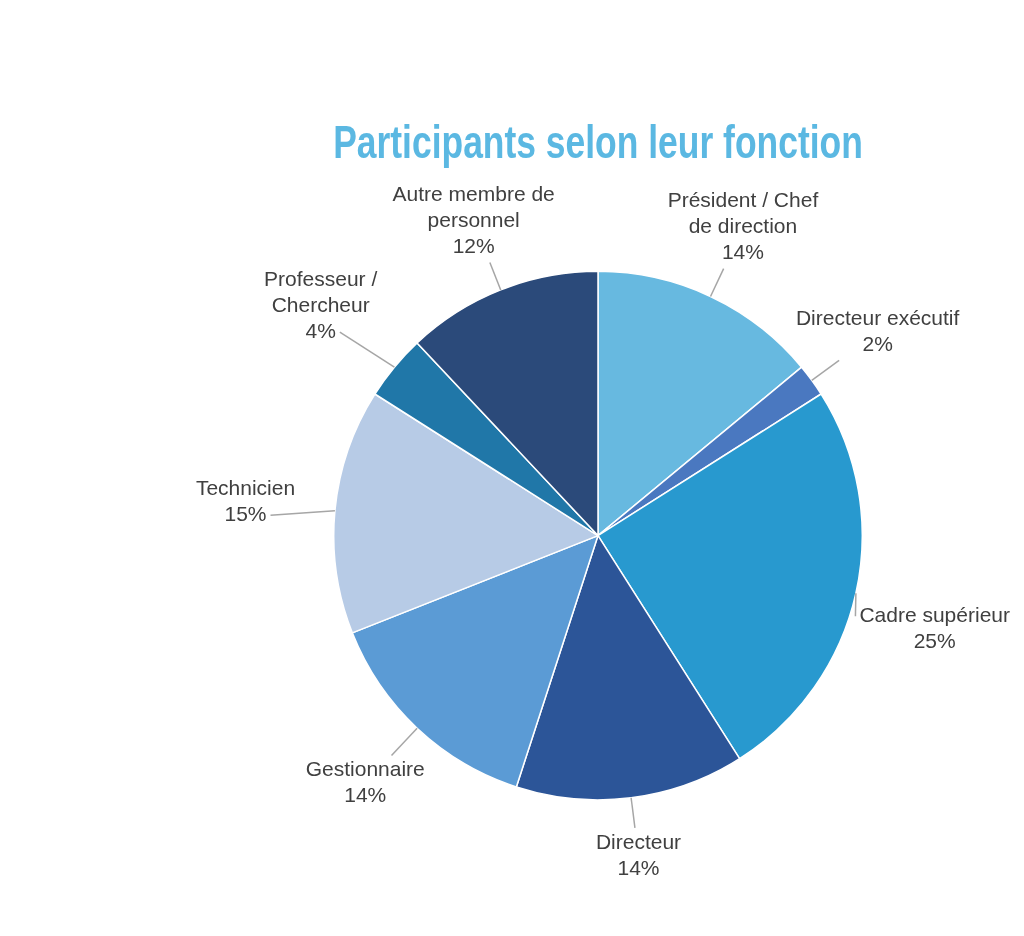 The width and height of the screenshot is (1024, 936). I want to click on data-label: 15%, so click(245, 514).